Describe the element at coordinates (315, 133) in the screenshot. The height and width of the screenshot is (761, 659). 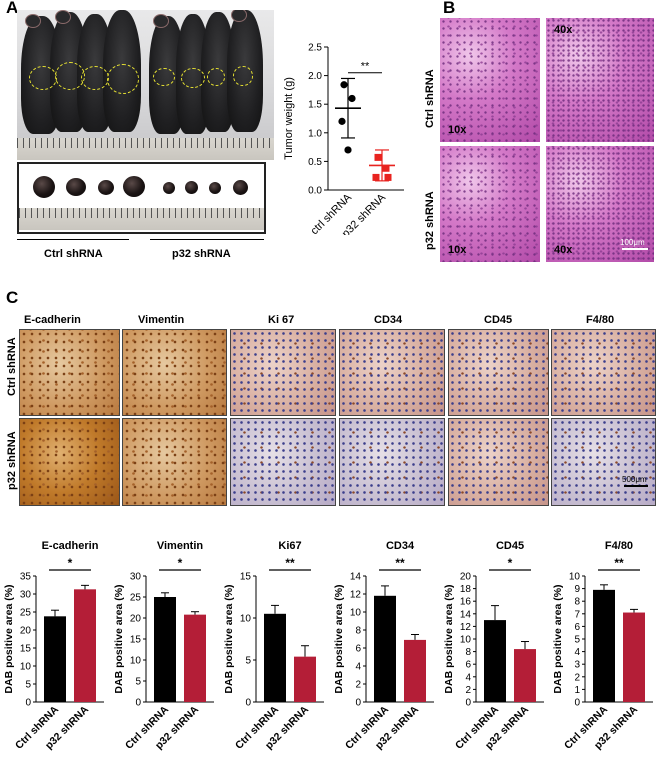
I see `y-tick-label: 1.0` at that location.